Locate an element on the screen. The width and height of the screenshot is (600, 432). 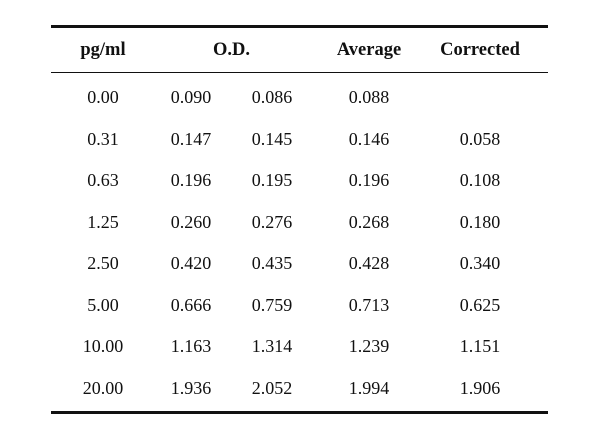
cell-od-replicate-2: 1.314 is located at coordinates (272, 346).